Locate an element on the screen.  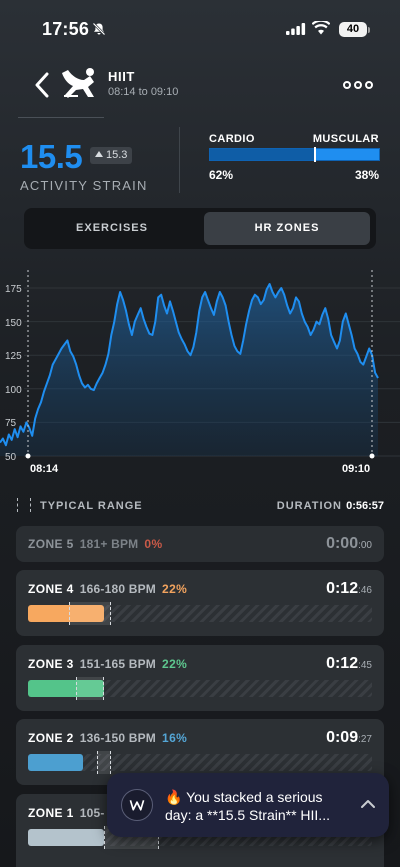
cellular-signal-icon is located at coordinates (296, 29).